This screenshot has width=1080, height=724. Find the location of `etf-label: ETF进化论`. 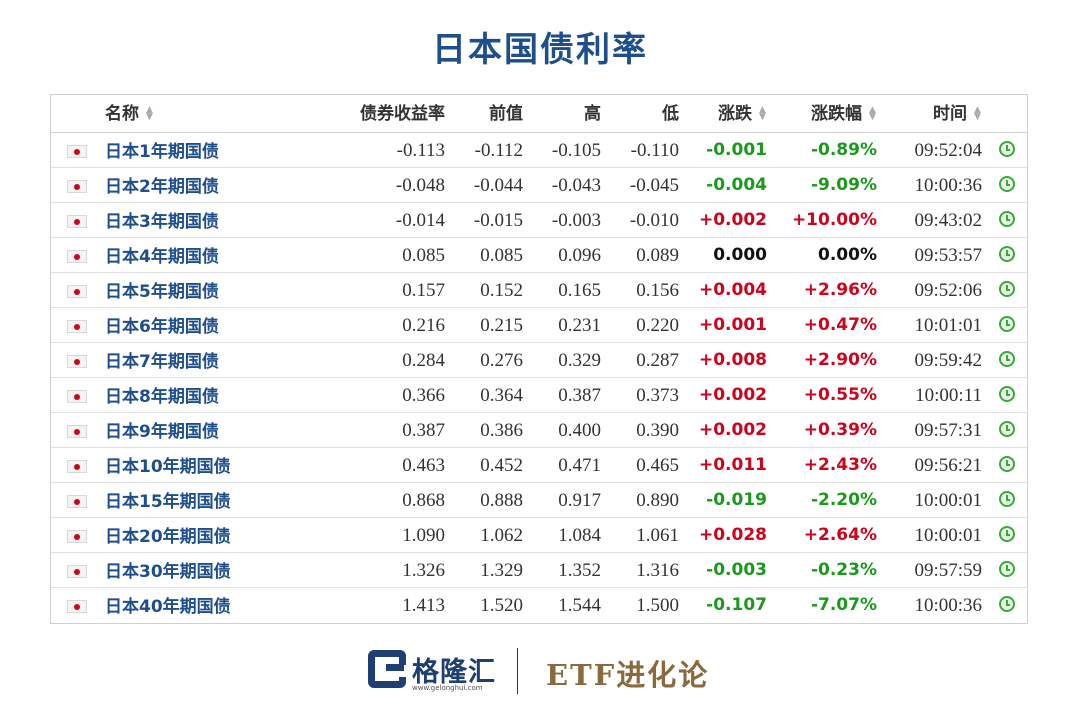

etf-label: ETF进化论 is located at coordinates (628, 675).